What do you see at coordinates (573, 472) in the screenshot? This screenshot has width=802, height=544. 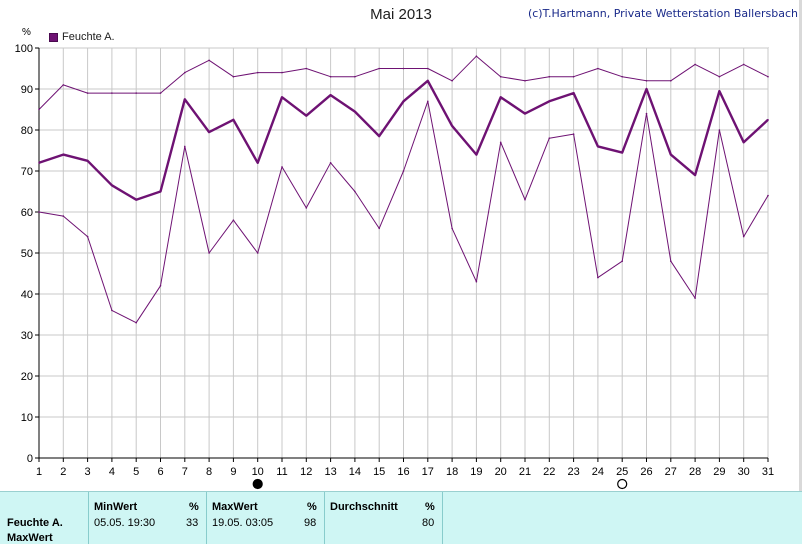 I see `x-tick-label: 23` at bounding box center [573, 472].